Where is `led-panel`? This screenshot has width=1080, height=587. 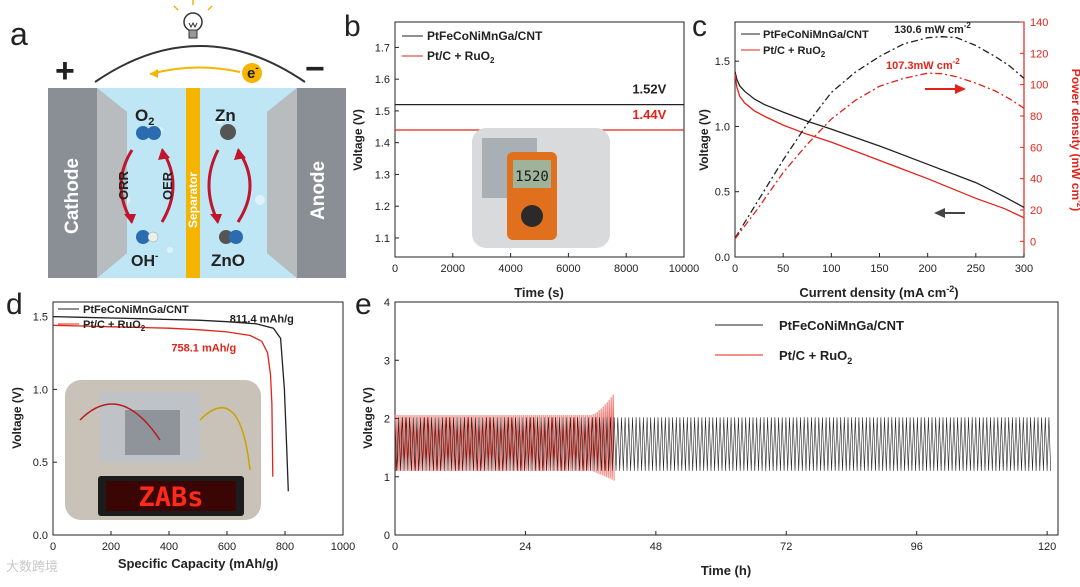
led-panel is located at coordinates (171, 496).